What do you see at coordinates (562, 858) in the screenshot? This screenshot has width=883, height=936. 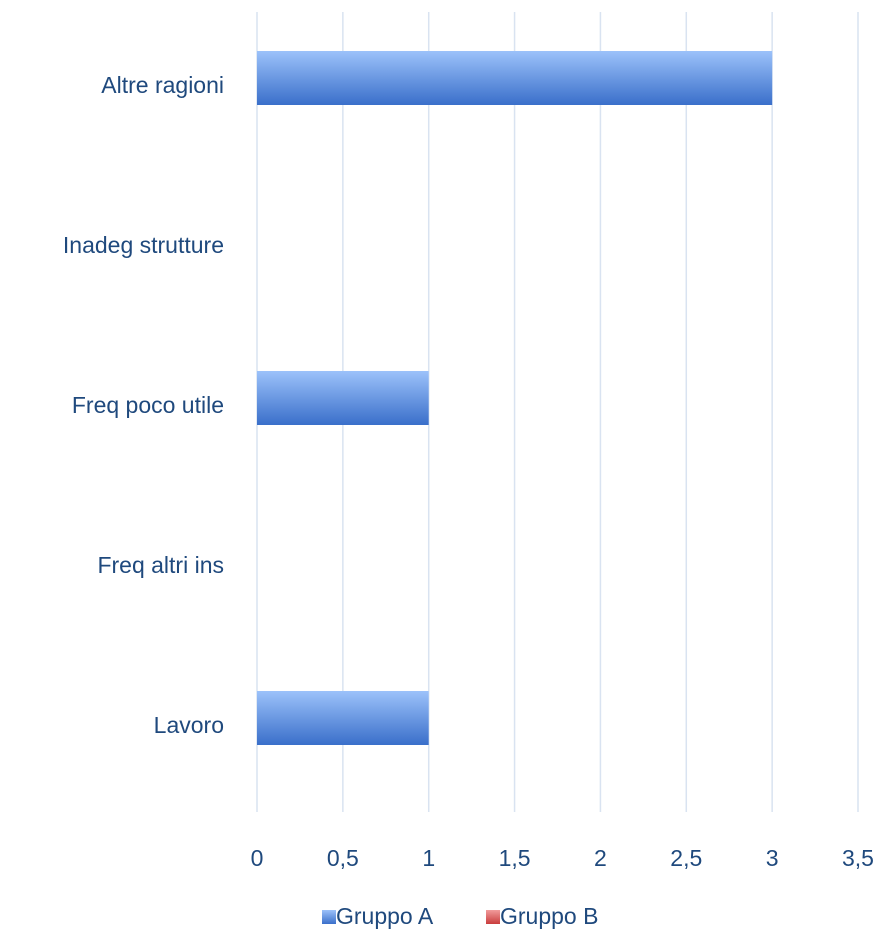 I see `x-axis-tick-labels: 0 0,5 1 1,5 2 2,5 3 3,5` at bounding box center [562, 858].